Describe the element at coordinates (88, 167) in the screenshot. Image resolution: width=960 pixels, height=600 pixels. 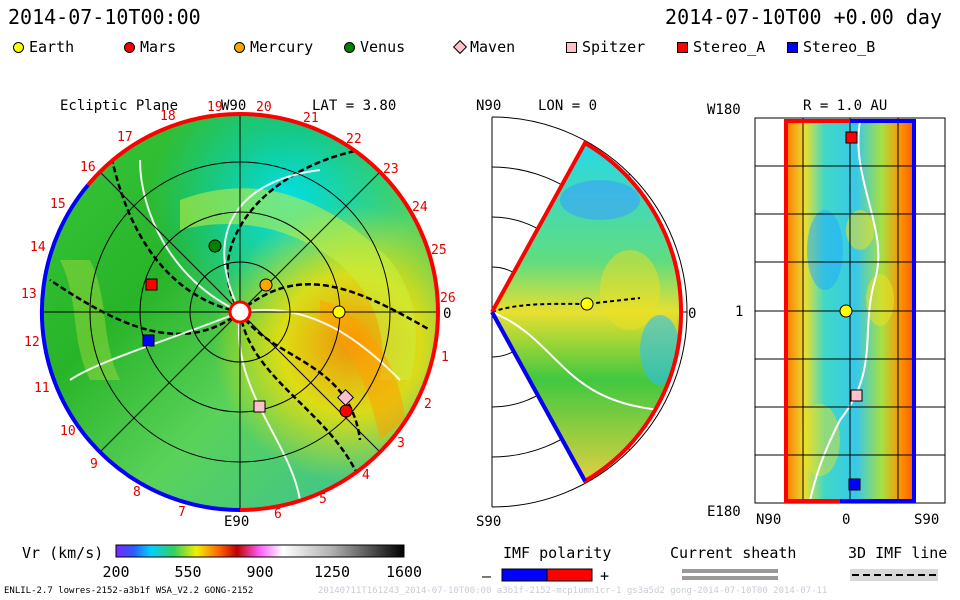
I see `carrington-label: 16` at that location.